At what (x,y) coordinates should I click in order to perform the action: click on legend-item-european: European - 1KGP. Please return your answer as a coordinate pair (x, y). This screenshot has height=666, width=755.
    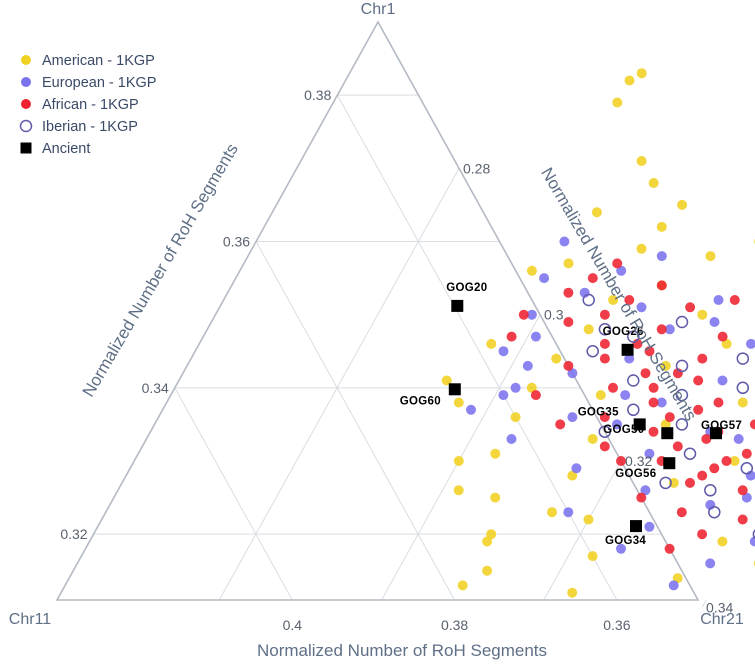
    Looking at the image, I should click on (88, 83).